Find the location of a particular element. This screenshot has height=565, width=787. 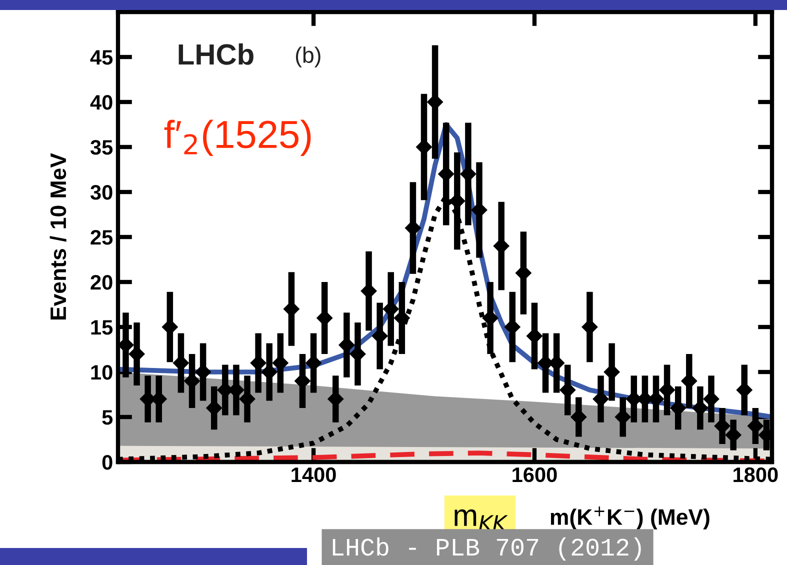

annotation: LHCb is located at coordinates (216, 54).